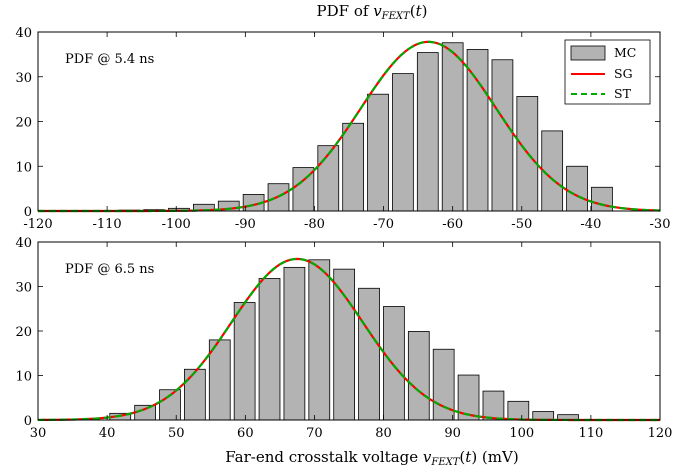  I want to click on x-tick-label: -60, so click(452, 224).